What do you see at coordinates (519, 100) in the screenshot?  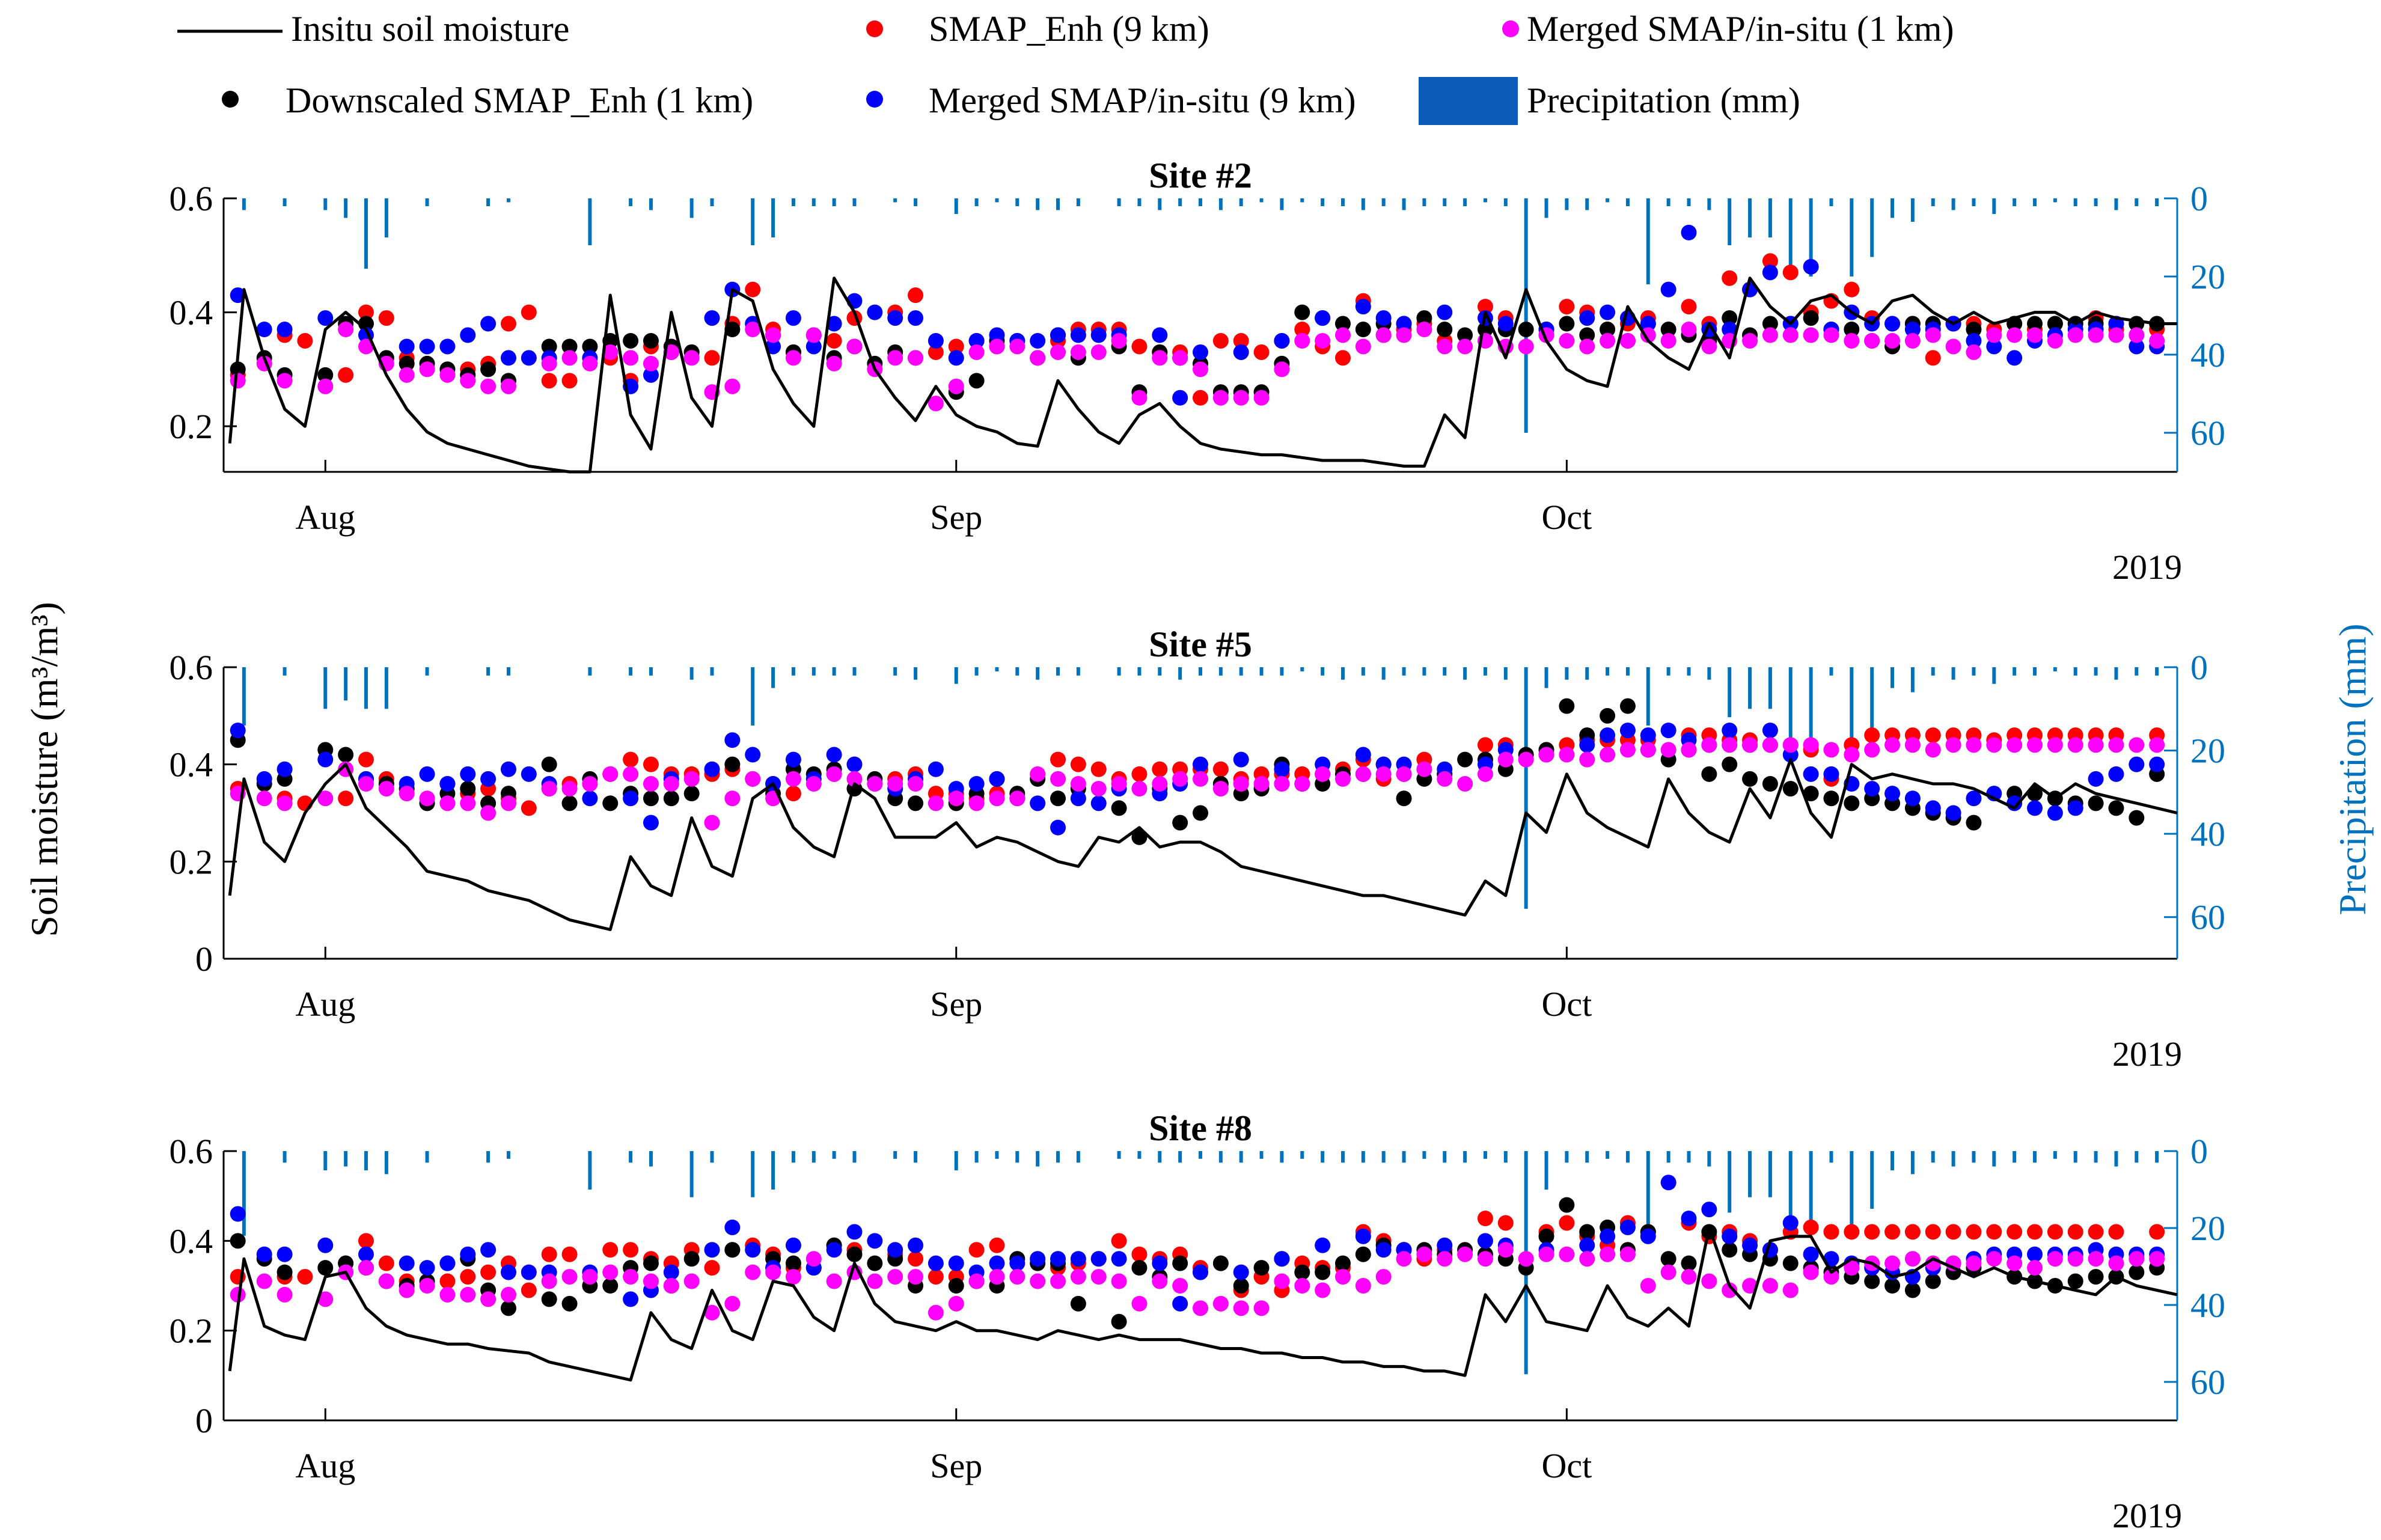 I see `legend-downscaled-label: Downscaled SMAP_Enh (1 km)` at bounding box center [519, 100].